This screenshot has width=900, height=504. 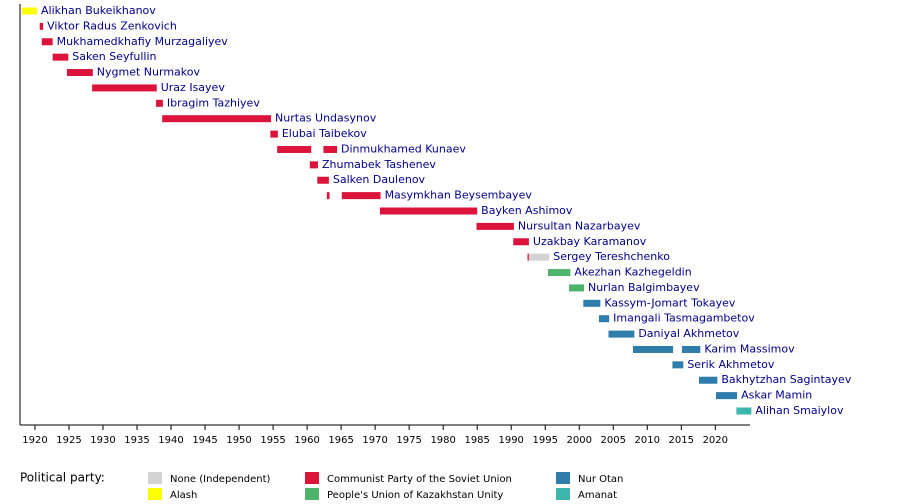 I want to click on x-tick-label: 1935, so click(x=136, y=440).